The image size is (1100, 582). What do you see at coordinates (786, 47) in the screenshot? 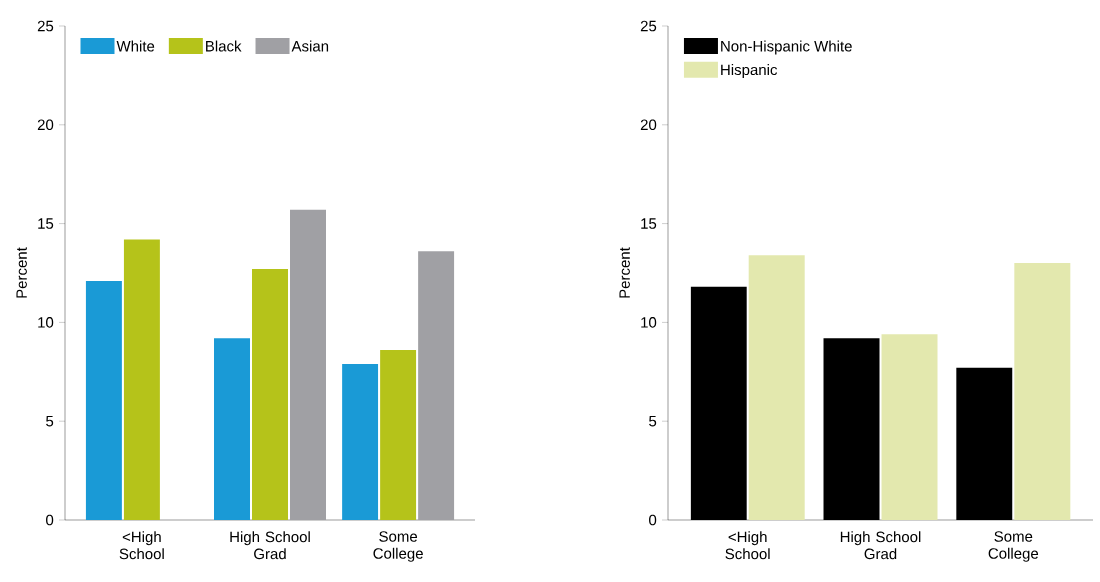
I see `legend-label: Non-Hispanic White` at bounding box center [786, 47].